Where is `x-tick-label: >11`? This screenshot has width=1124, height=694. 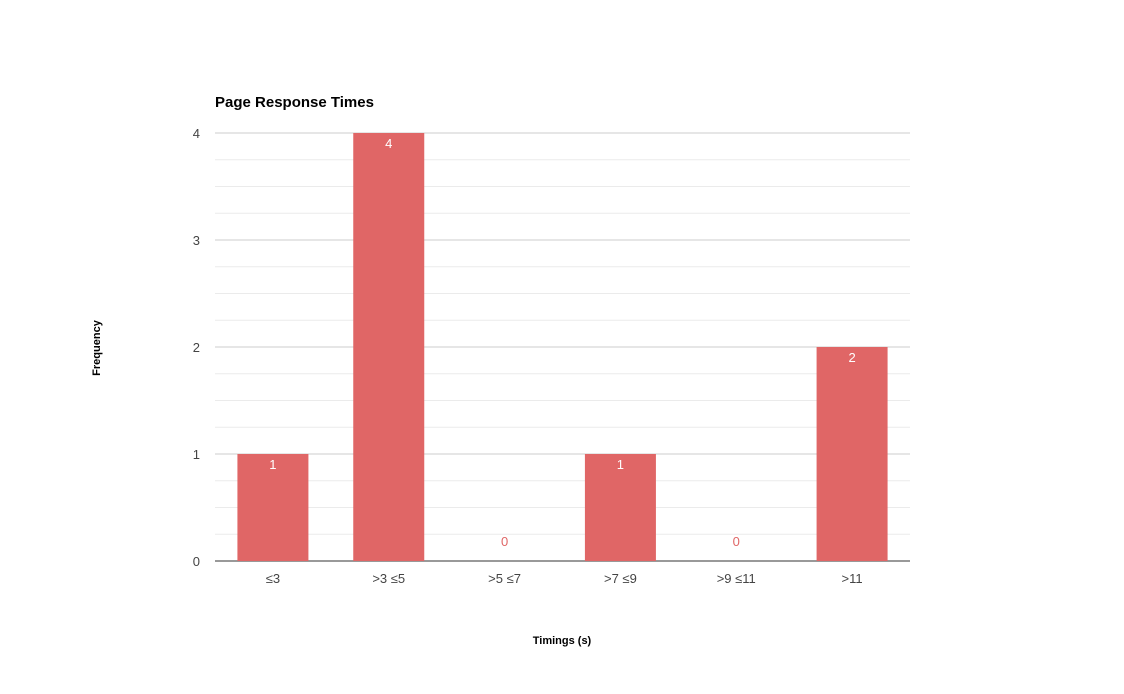 x-tick-label: >11 is located at coordinates (852, 578).